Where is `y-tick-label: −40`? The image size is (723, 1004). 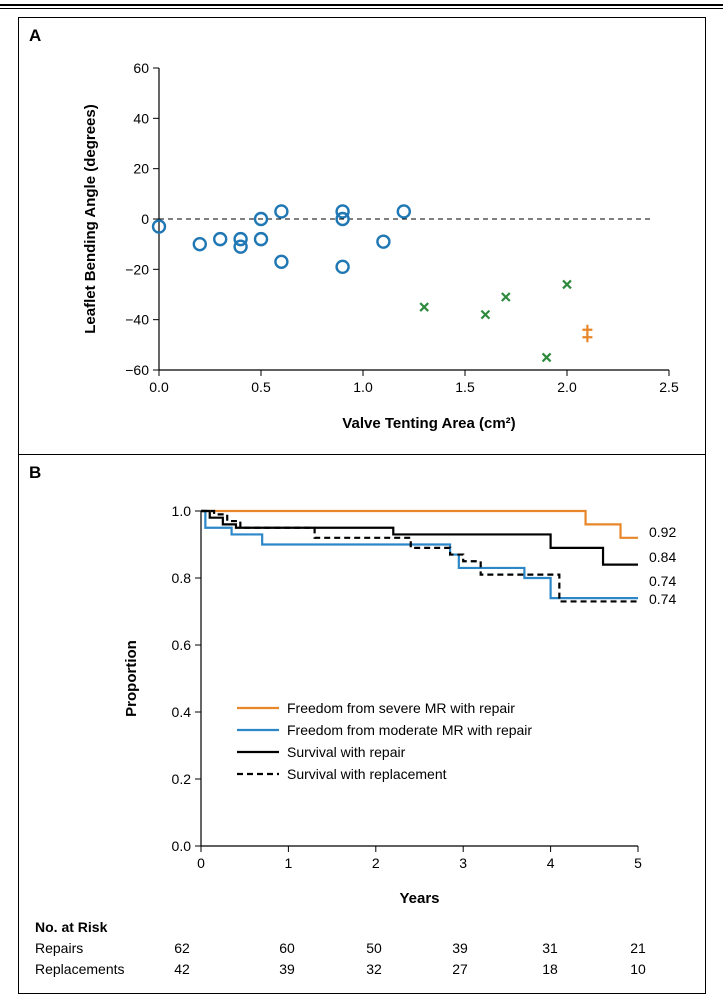 y-tick-label: −40 is located at coordinates (137, 320).